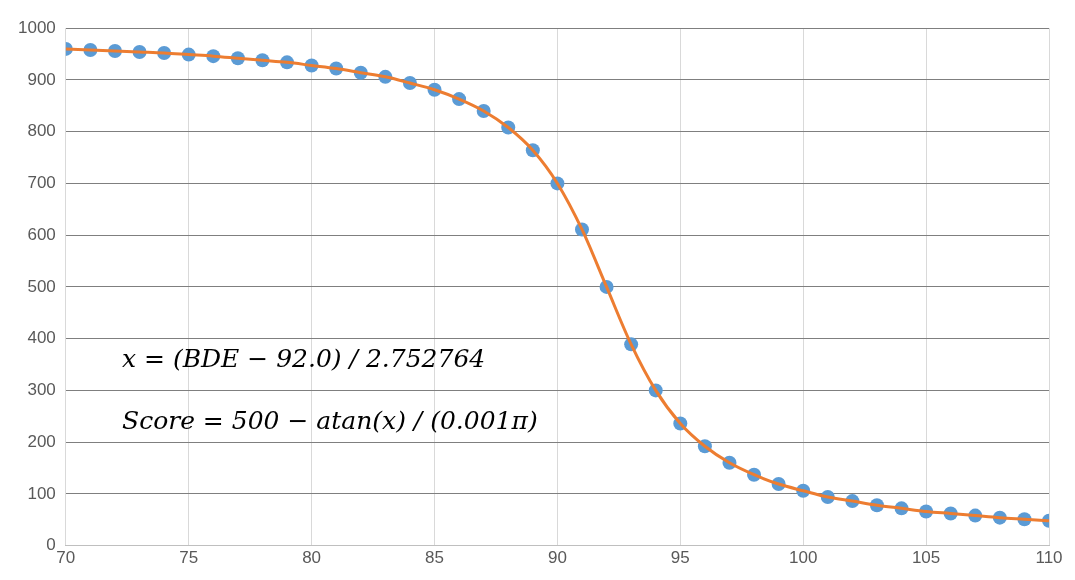  What do you see at coordinates (434, 558) in the screenshot?
I see `x-tick-label: 85` at bounding box center [434, 558].